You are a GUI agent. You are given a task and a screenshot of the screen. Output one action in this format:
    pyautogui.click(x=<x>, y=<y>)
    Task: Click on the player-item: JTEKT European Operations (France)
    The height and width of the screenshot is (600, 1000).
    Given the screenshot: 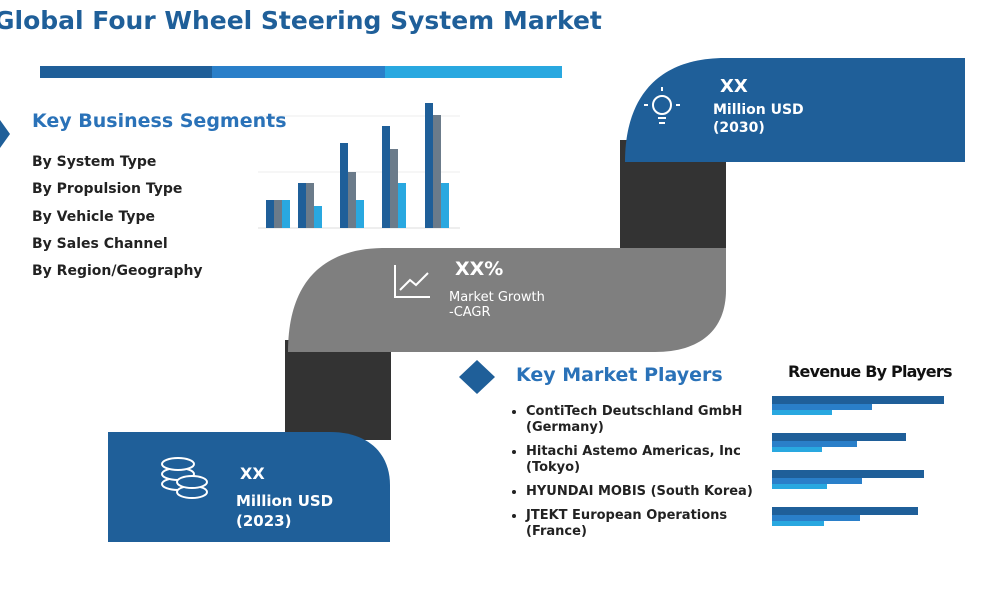 What is the action you would take?
    pyautogui.click(x=651, y=524)
    